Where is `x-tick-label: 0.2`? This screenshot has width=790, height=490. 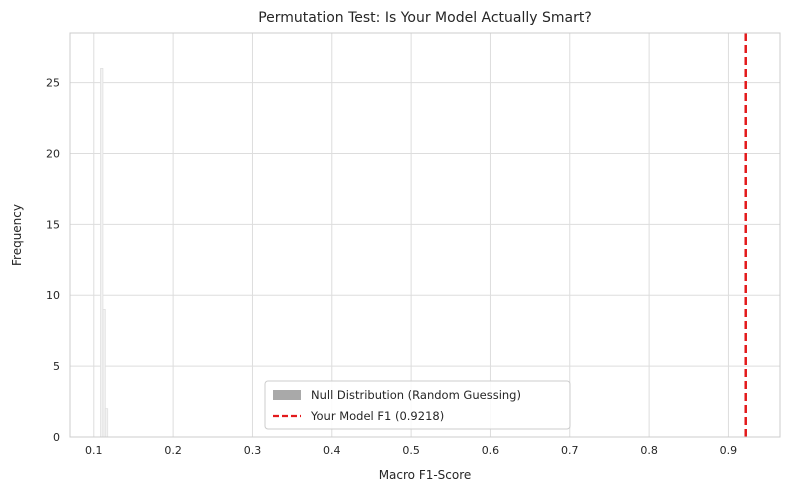
x-tick-label: 0.2 is located at coordinates (173, 450).